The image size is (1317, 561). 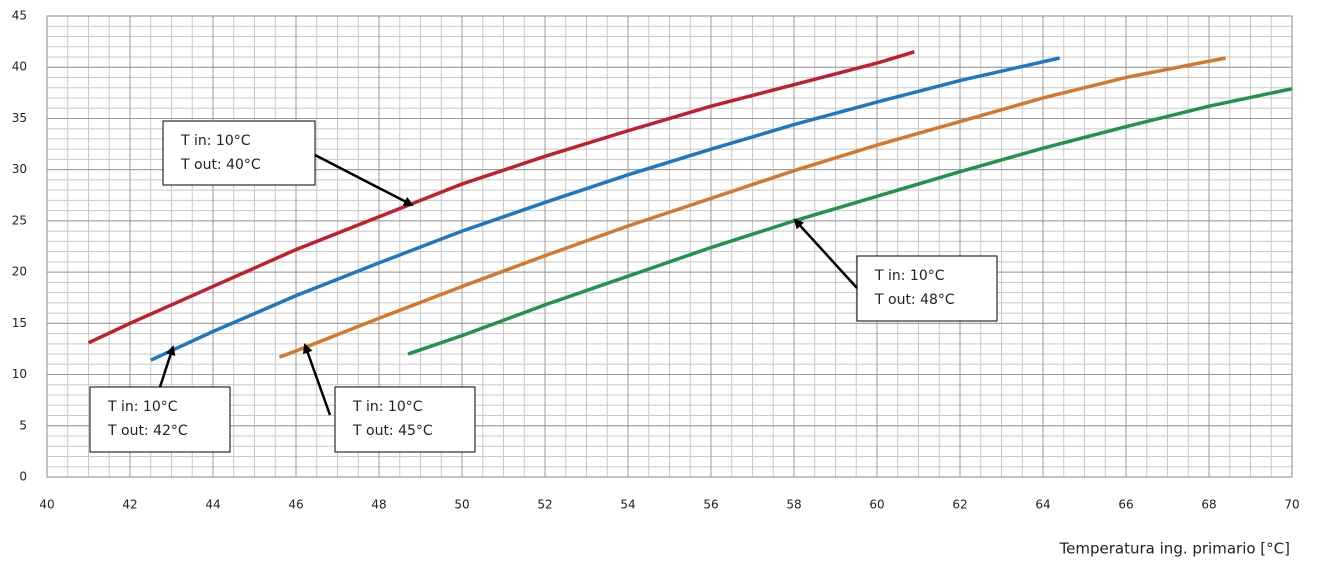 What do you see at coordinates (147, 431) in the screenshot?
I see `annotation-text: T out: 42°C` at bounding box center [147, 431].